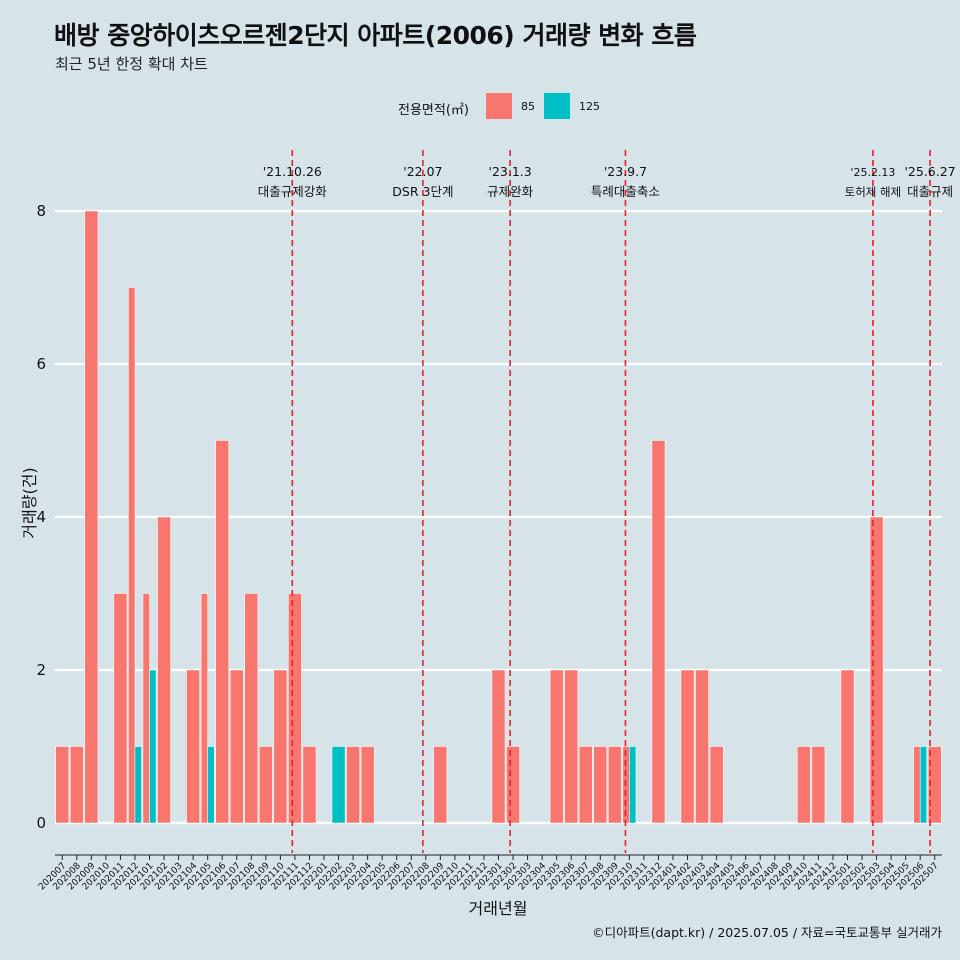 The width and height of the screenshot is (960, 960). I want to click on chart-subtitle: 최근 5년 한정 확대 차트, so click(131, 64).